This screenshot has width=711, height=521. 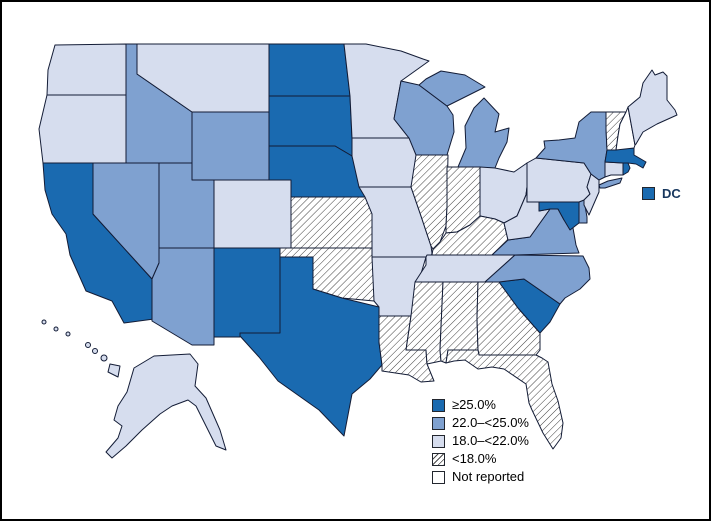 I want to click on dc-callout-label: DC, so click(x=671, y=193).